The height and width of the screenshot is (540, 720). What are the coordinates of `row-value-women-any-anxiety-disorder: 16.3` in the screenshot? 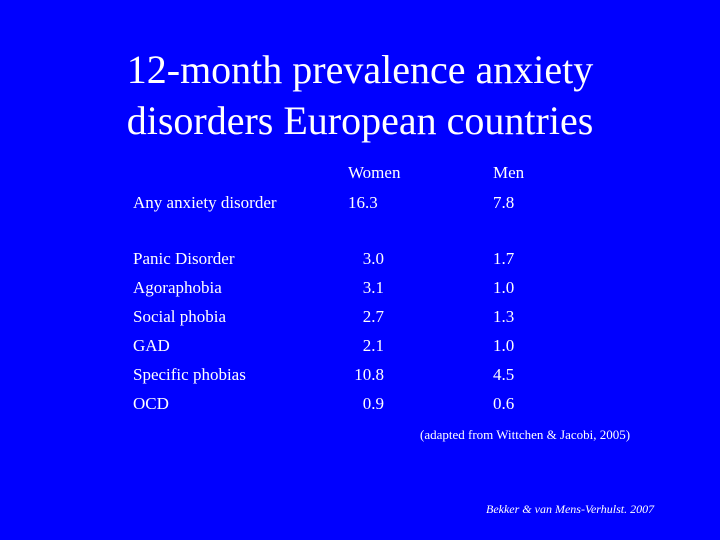 It's located at (363, 202).